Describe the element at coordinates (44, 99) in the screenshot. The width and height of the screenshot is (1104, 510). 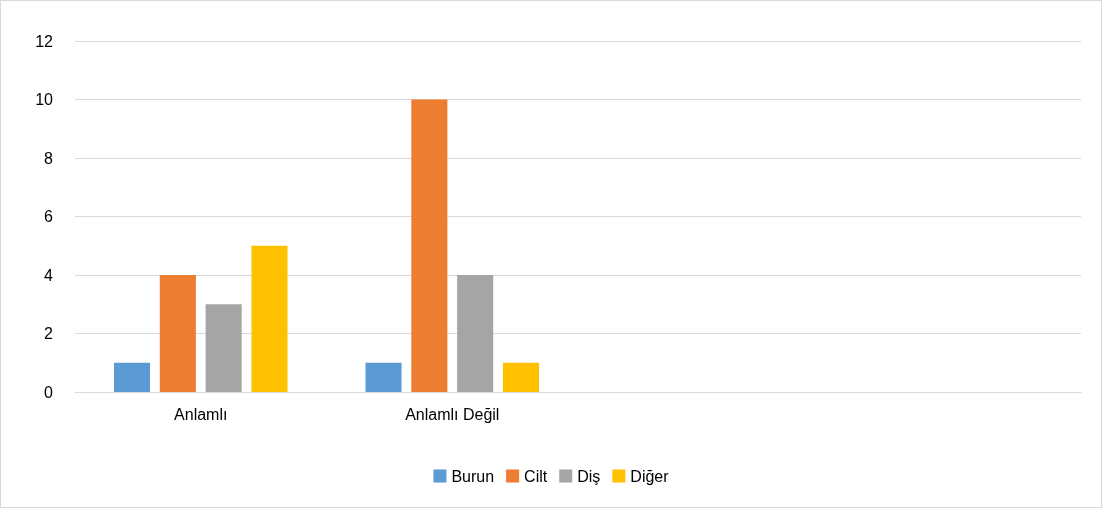
I see `y-tick-label: 10` at that location.